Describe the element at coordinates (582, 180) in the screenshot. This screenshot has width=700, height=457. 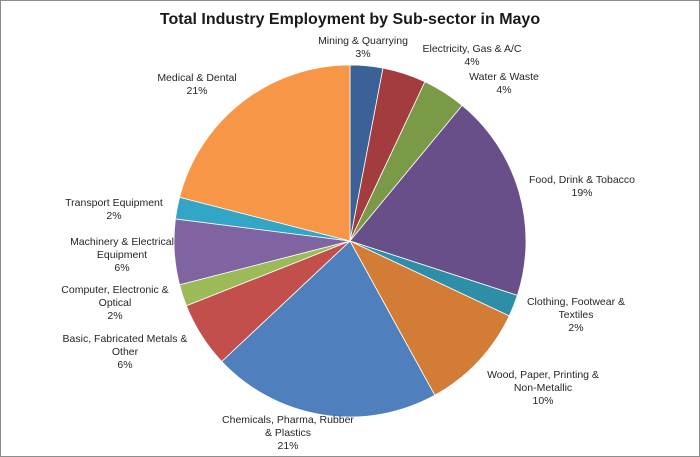
I see `slice-name-line: Food, Drink & Tobacco` at that location.